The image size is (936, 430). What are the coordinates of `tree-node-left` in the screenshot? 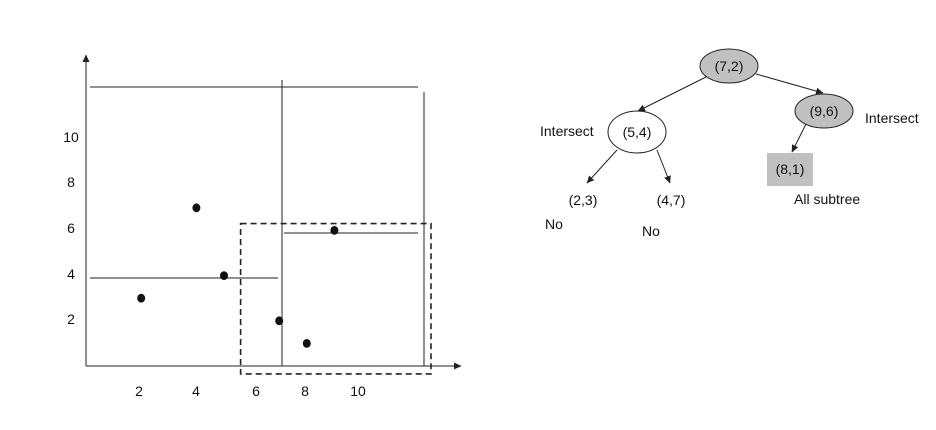 It's located at (637, 132).